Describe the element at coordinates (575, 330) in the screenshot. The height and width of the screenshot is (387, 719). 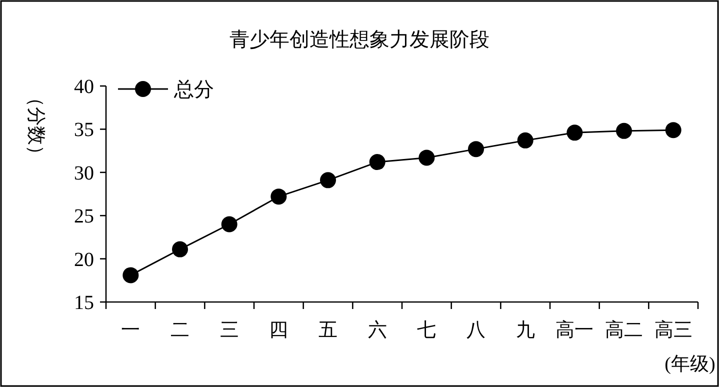
I see `x-tick-label: 高一` at that location.